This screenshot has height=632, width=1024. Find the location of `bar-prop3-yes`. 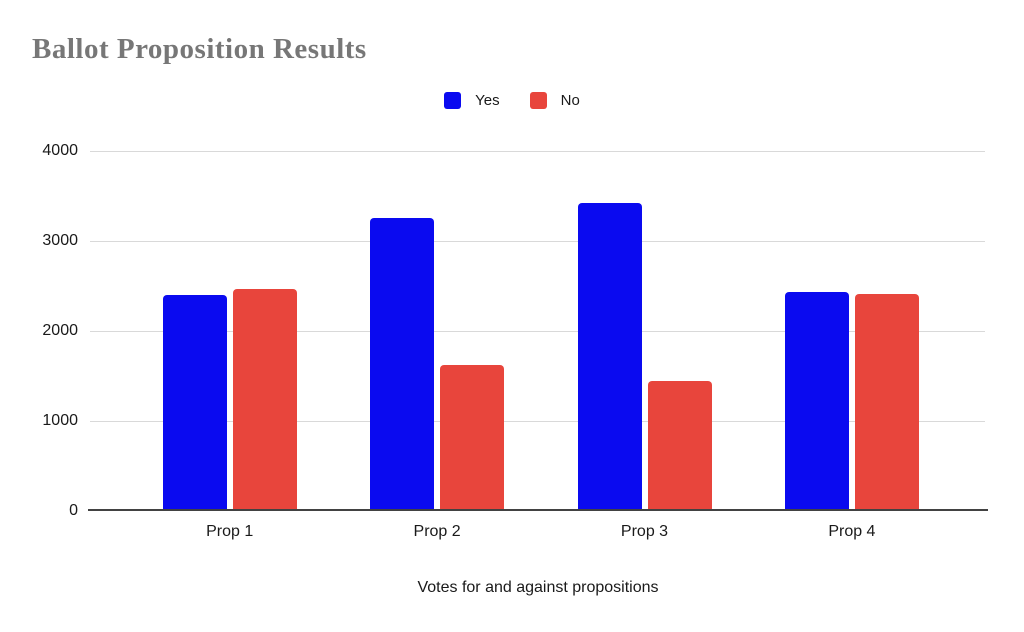

bar-prop3-yes is located at coordinates (609, 356).